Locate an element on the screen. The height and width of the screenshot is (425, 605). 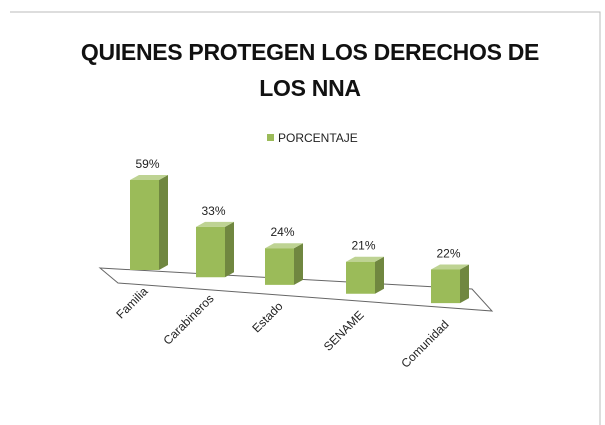
data-label: 59% is located at coordinates (147, 164).